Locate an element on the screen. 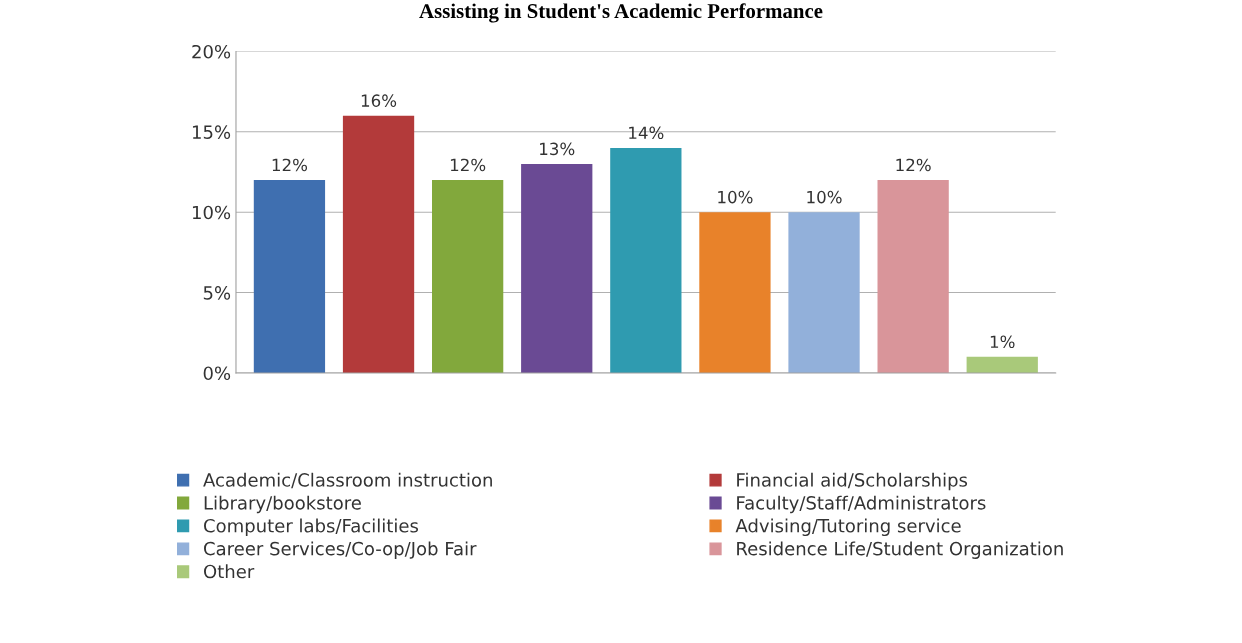 The image size is (1242, 643). legend-label: Residence Life/Student Organization is located at coordinates (900, 550).